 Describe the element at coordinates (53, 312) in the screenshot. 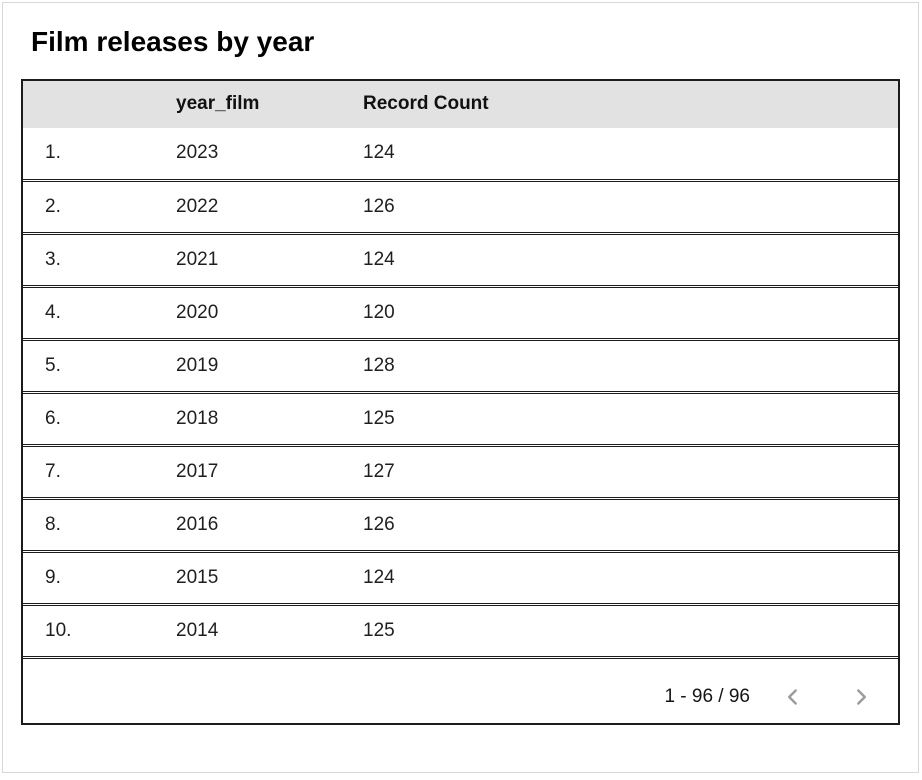

I see `row-index: 4.` at that location.